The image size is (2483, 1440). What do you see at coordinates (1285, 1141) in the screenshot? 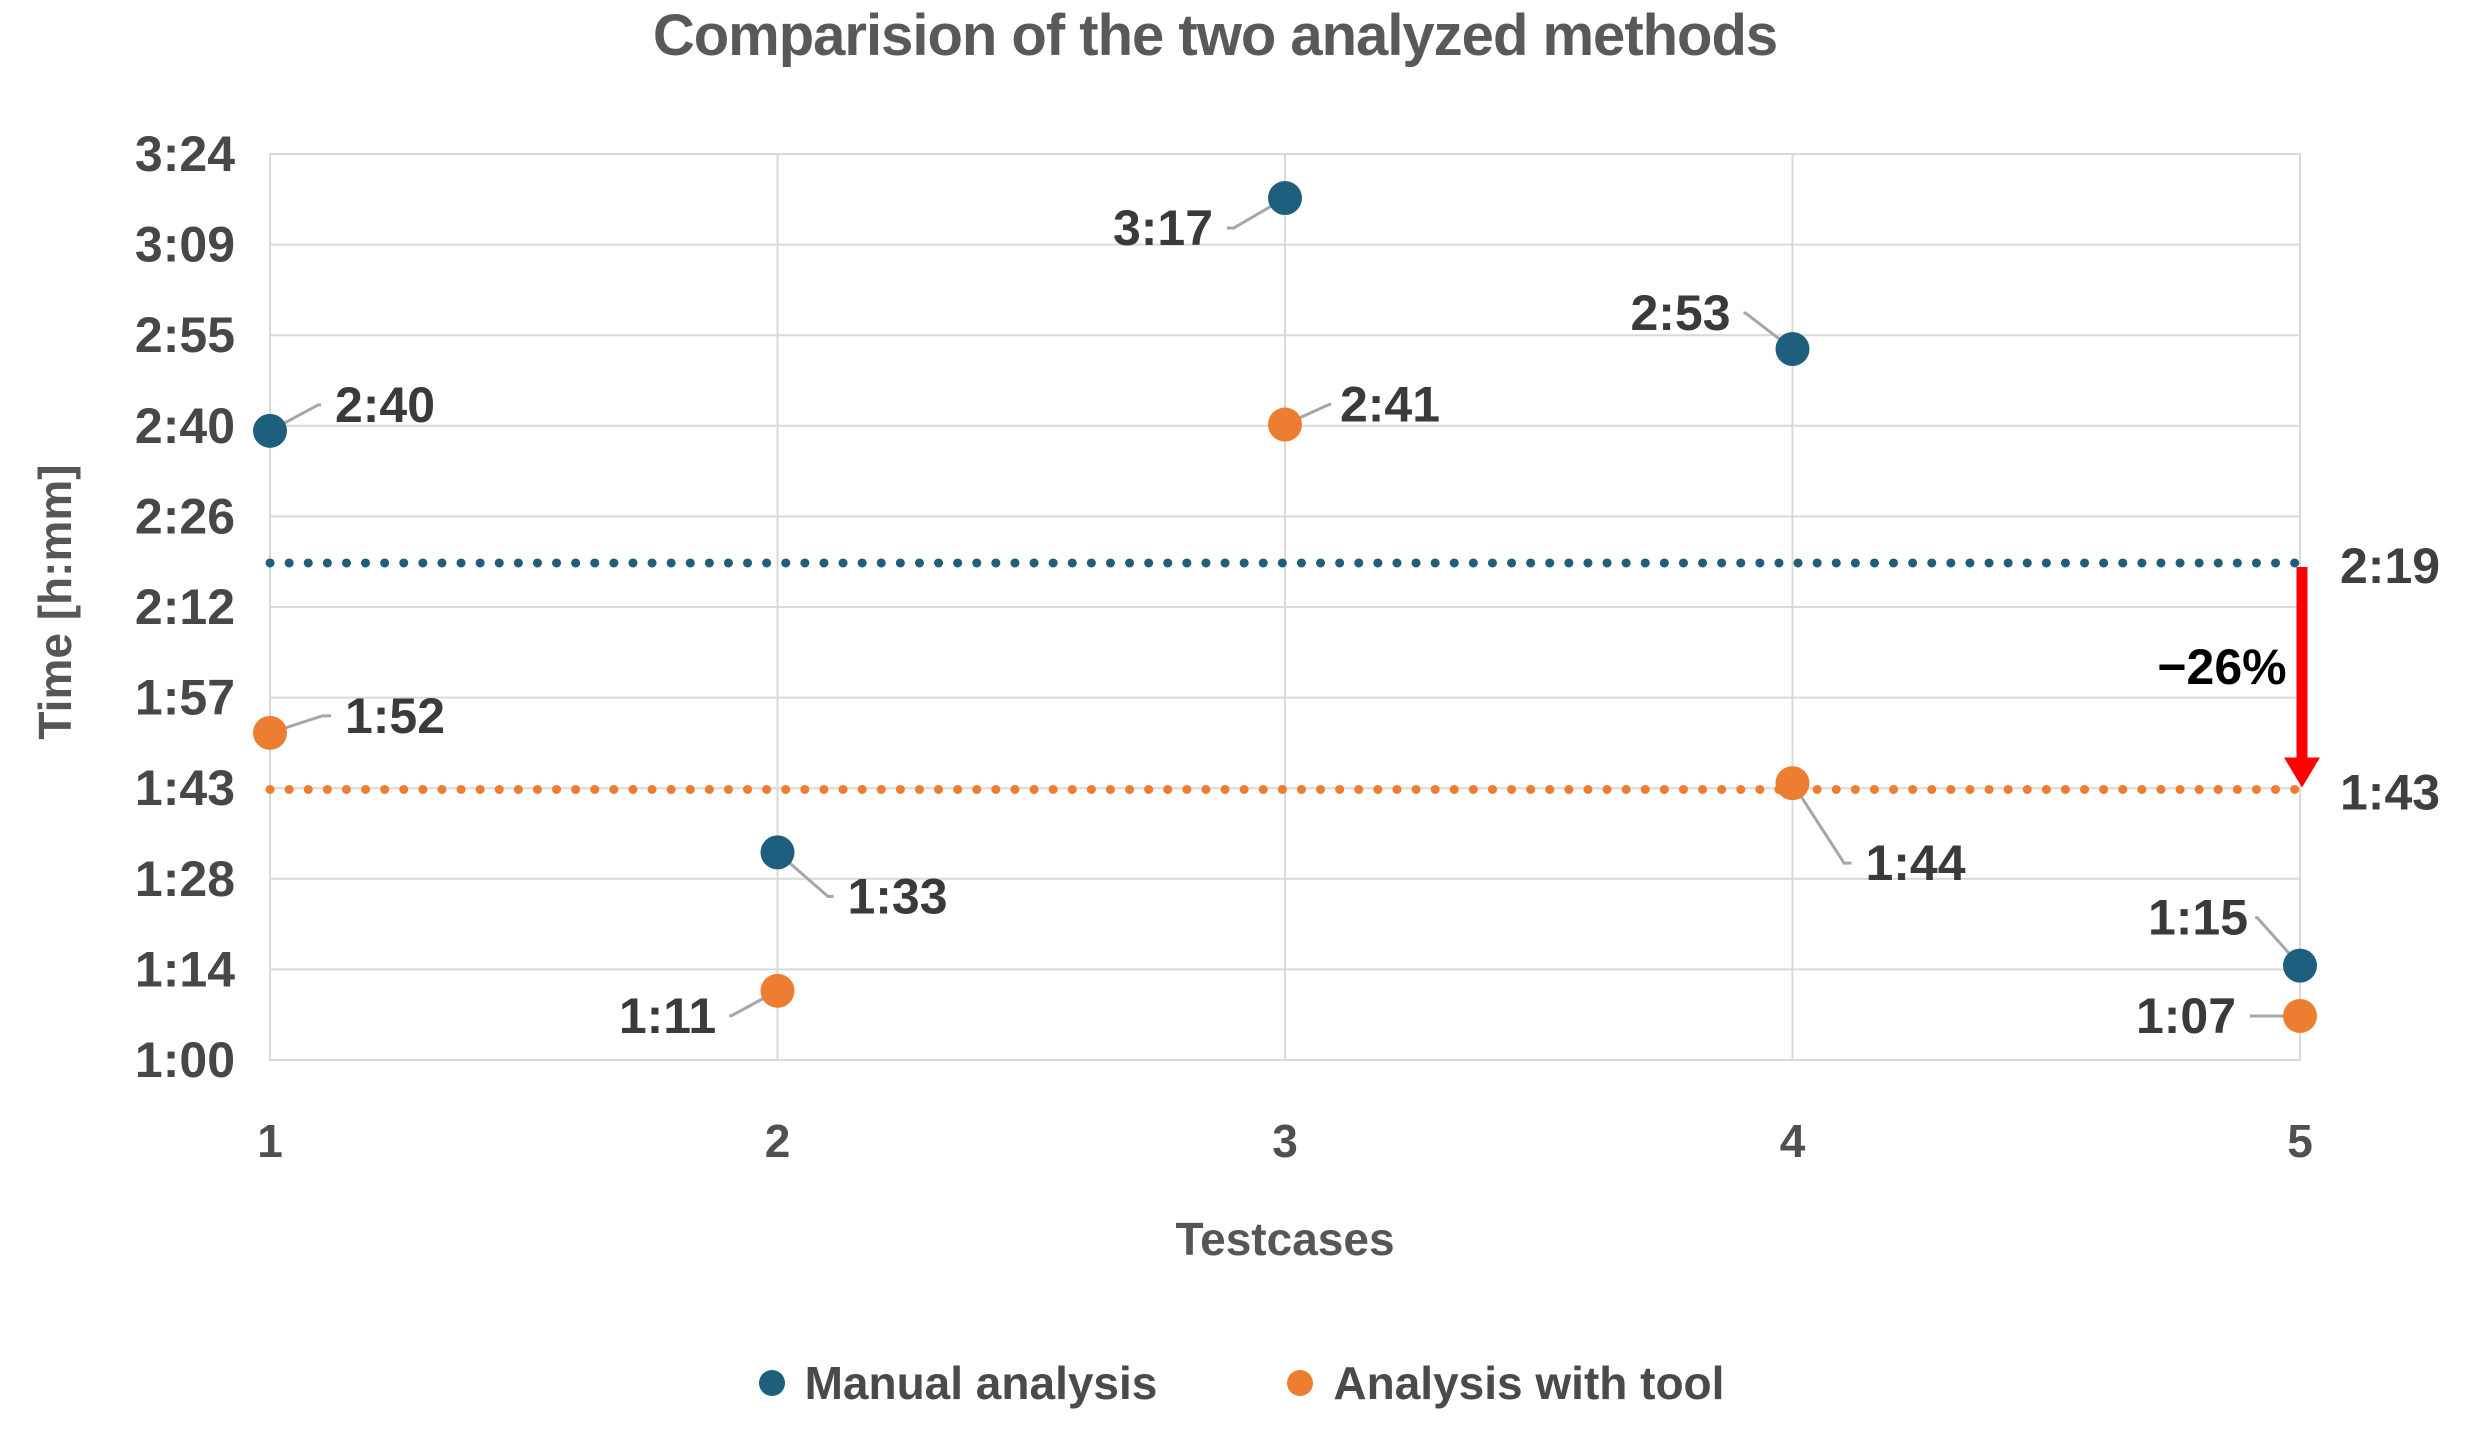
I see `x-tick-label: 3` at bounding box center [1285, 1141].